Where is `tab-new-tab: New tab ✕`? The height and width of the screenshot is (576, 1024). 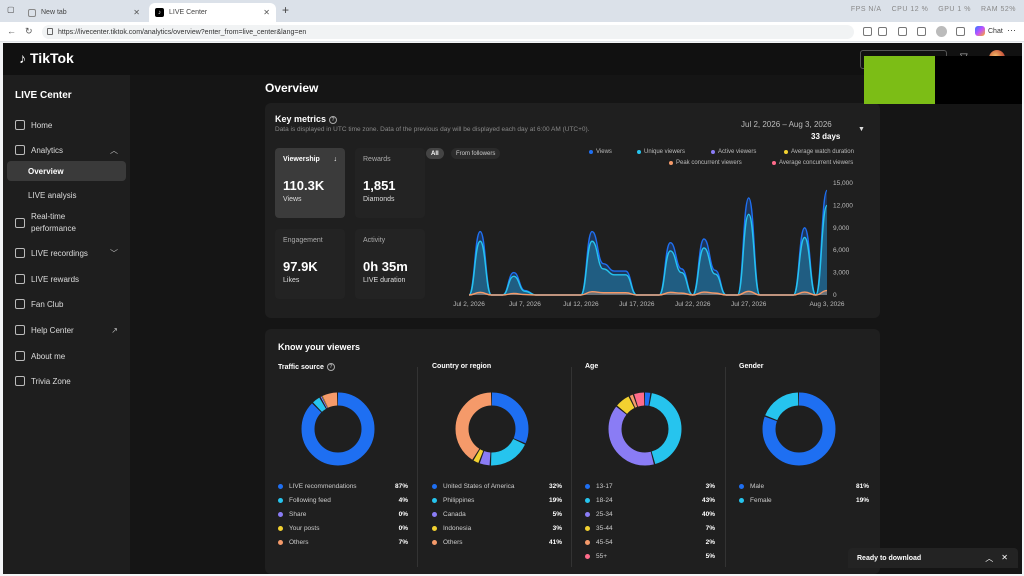 tab-new-tab: New tab ✕ is located at coordinates (84, 12).